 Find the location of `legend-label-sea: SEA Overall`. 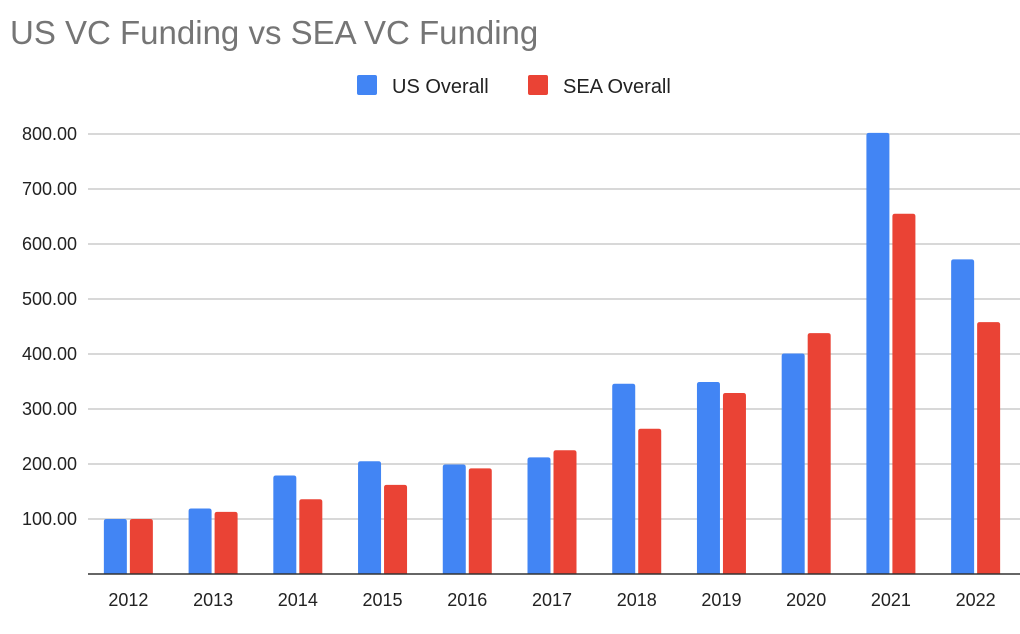

legend-label-sea: SEA Overall is located at coordinates (617, 87).